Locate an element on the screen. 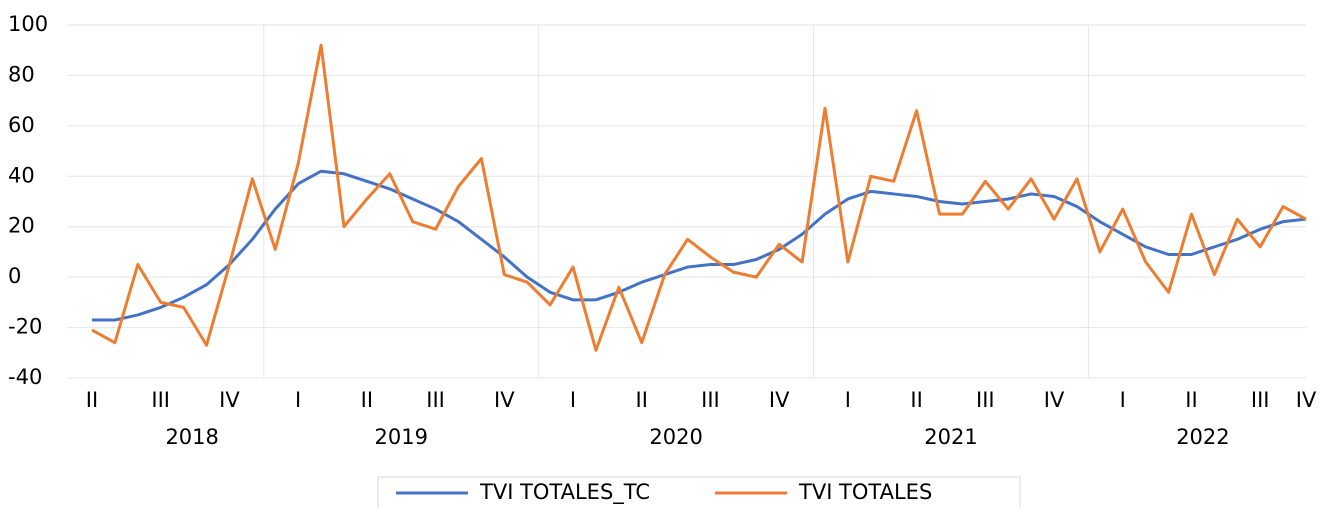 This screenshot has height=508, width=1332. legend-label: TVI TOTALES is located at coordinates (865, 492).